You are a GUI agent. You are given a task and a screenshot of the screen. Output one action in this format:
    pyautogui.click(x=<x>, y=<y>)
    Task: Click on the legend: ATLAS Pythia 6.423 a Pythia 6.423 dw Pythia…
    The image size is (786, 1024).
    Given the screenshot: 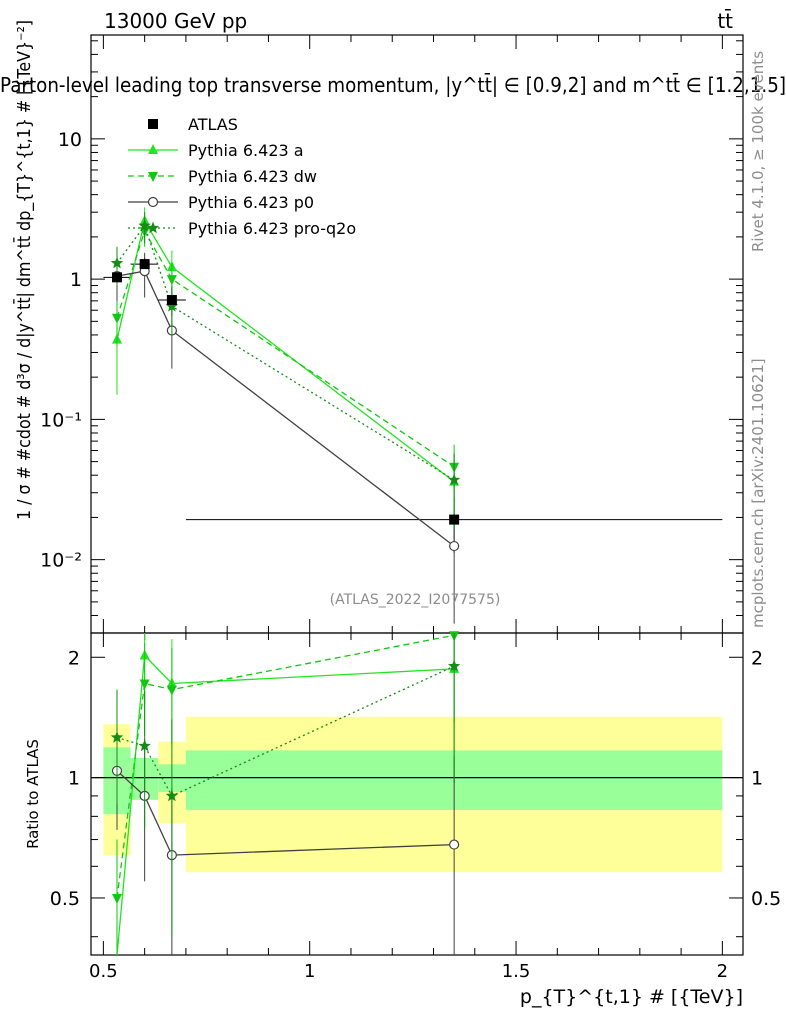 What is the action you would take?
    pyautogui.click(x=242, y=176)
    